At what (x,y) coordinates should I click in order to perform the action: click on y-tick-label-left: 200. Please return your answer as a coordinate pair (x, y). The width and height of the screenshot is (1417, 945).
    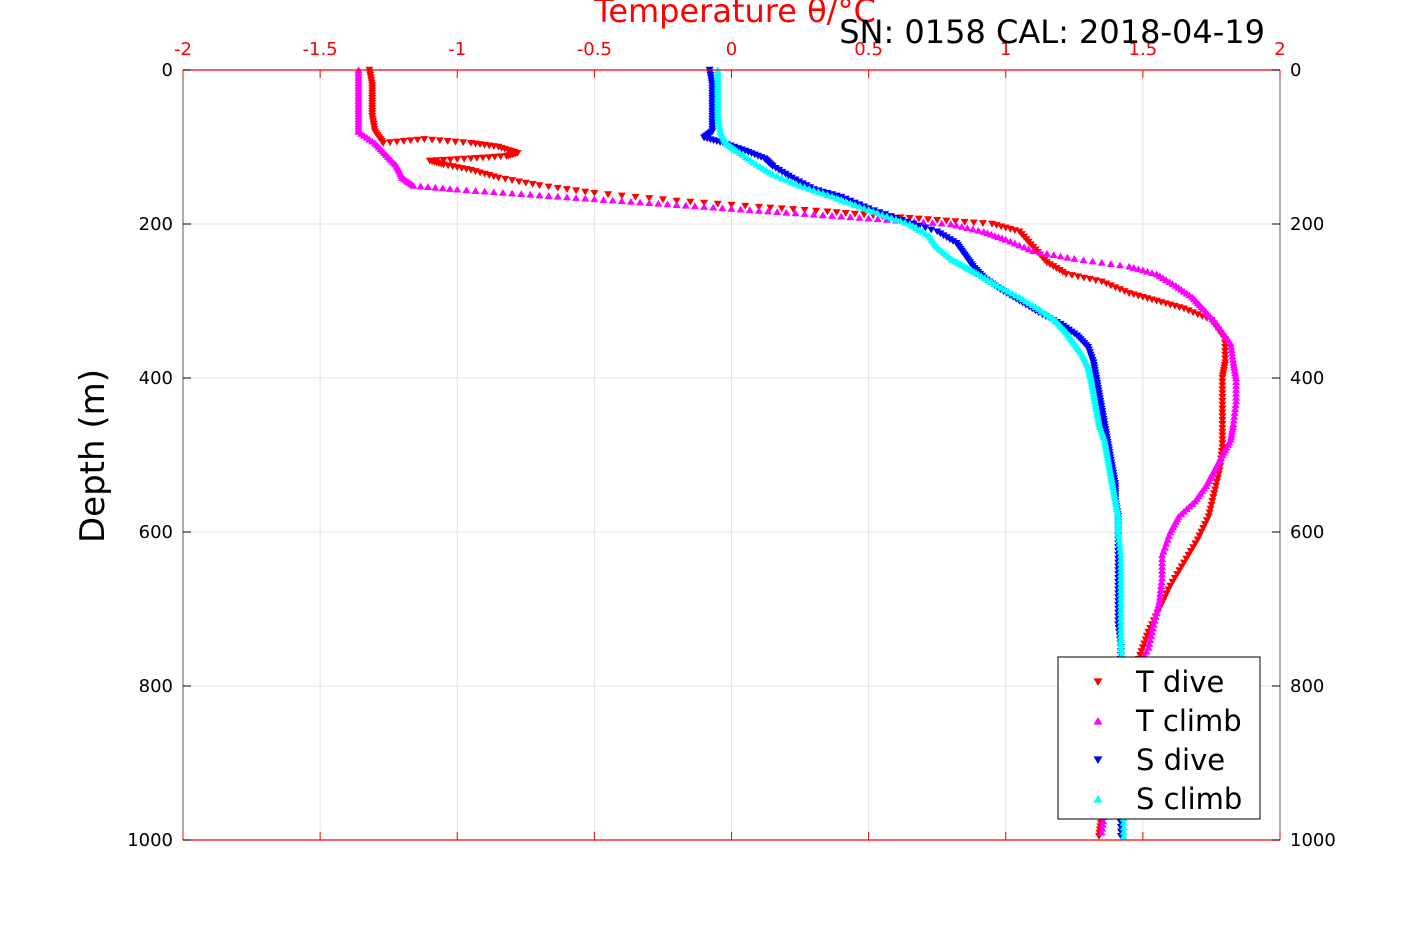
    Looking at the image, I should click on (156, 224).